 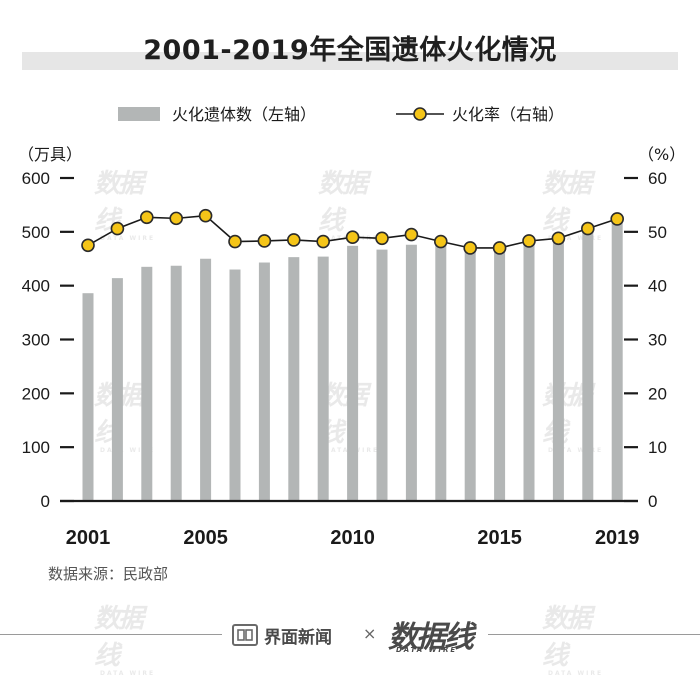 What do you see at coordinates (205, 215) in the screenshot?
I see `rate-point-2005` at bounding box center [205, 215].